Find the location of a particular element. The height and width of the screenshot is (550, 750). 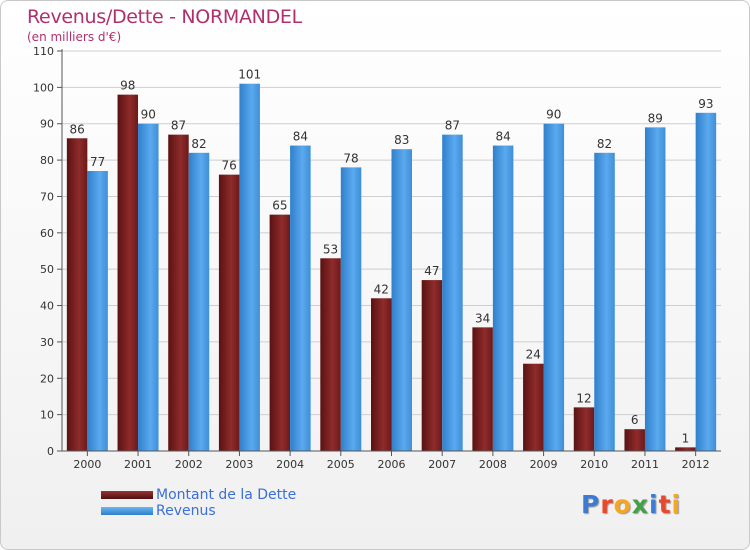

y-tick-label: 100 is located at coordinates (43, 87).